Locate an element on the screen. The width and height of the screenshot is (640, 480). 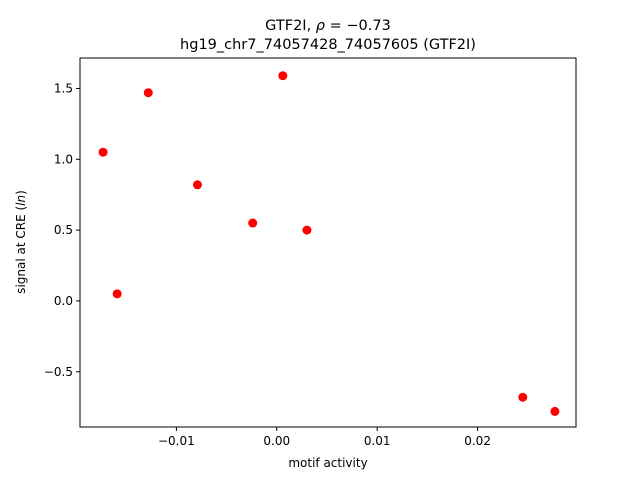
x-axis-label: motif activity is located at coordinates (327, 463).